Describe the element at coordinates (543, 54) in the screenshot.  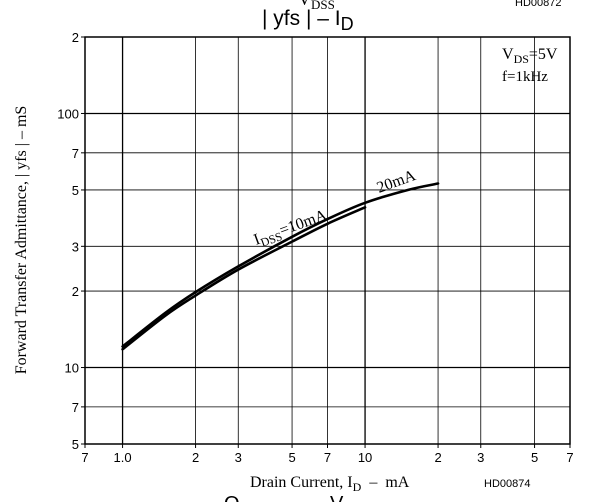
I see `condition-vds-value: =5V` at that location.